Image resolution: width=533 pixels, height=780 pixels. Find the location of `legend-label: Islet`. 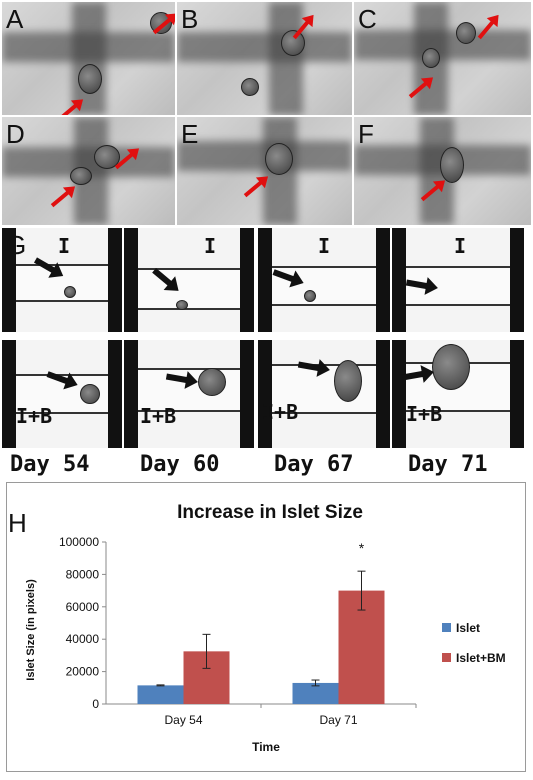

legend-label: Islet is located at coordinates (468, 628).